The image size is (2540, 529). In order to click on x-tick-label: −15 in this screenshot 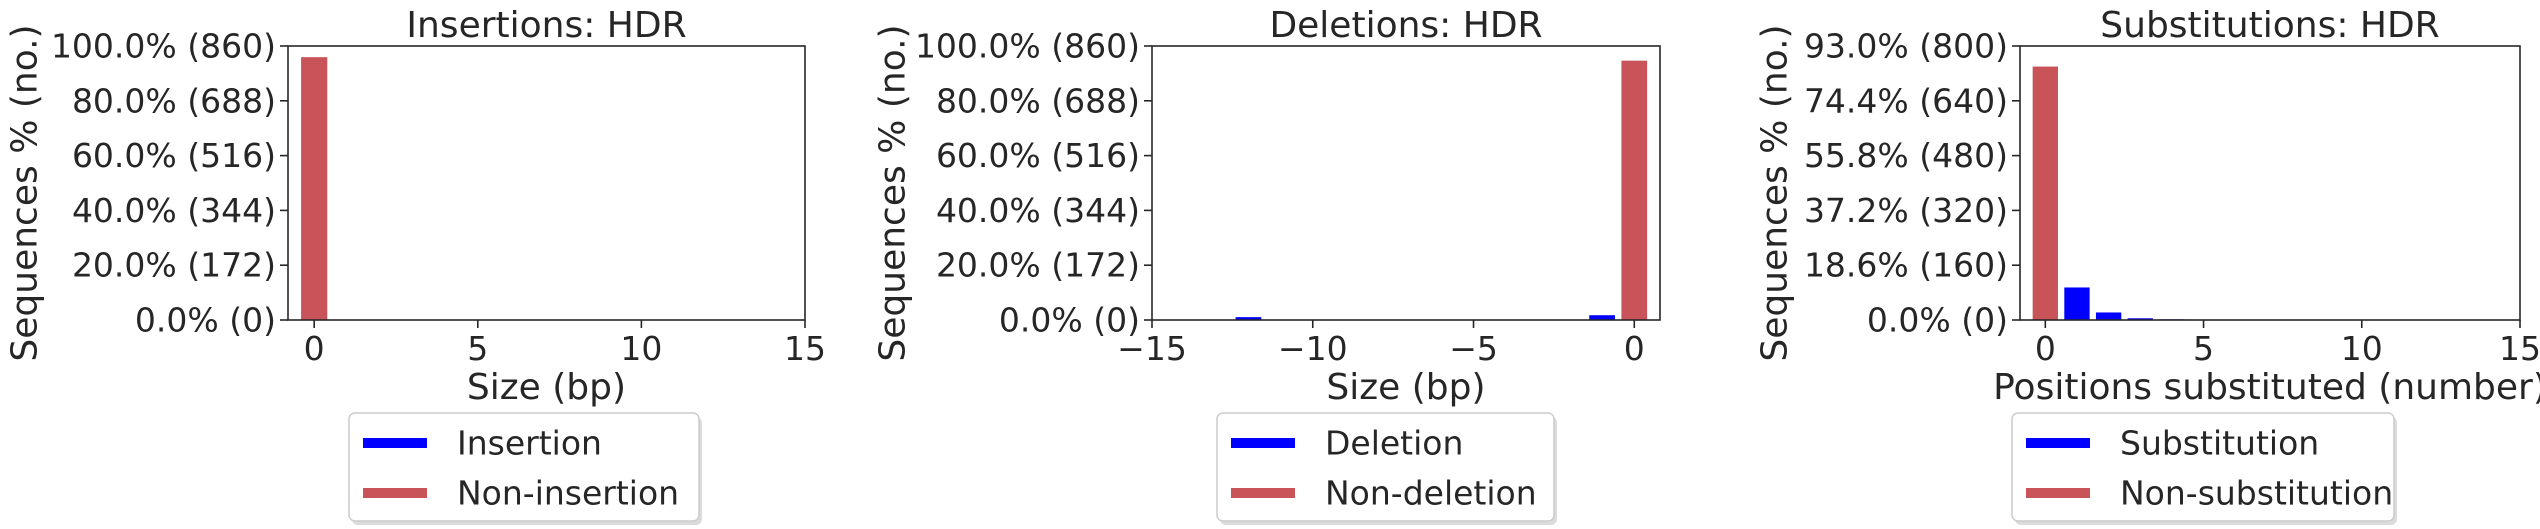, I will do `click(1152, 348)`.